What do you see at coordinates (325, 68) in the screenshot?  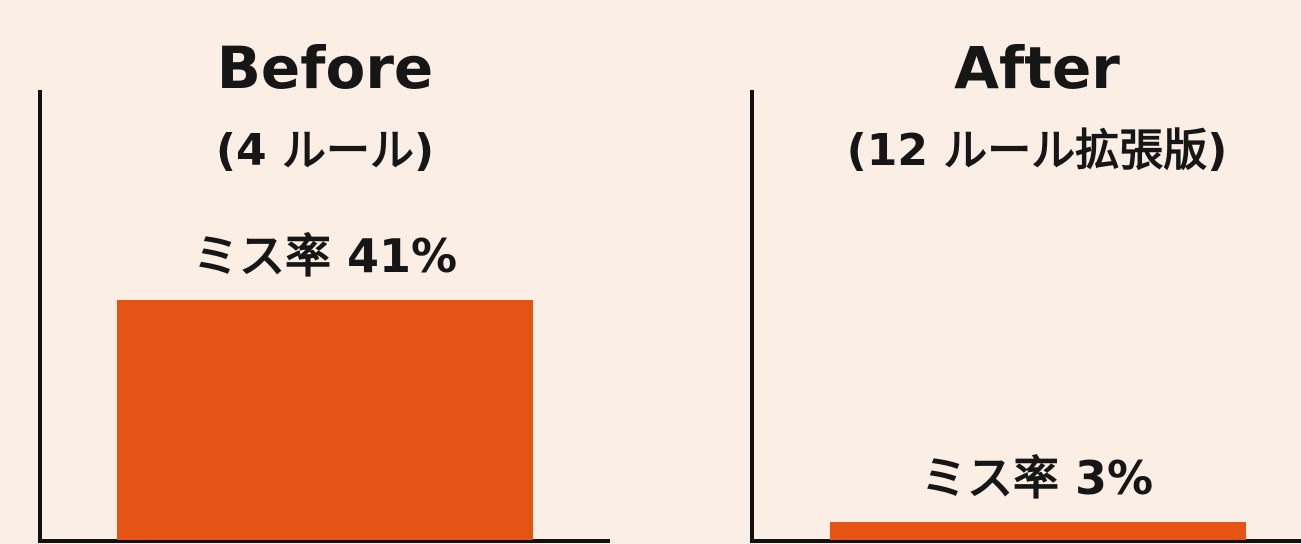 I see `panel-title-before: Before` at bounding box center [325, 68].